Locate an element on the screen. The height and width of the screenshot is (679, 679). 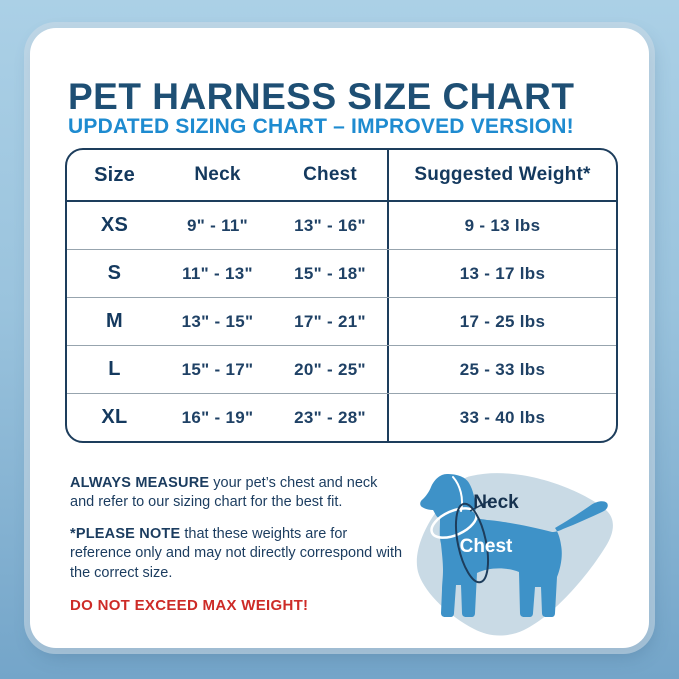
table-row-xl: XL 16" - 19" 23" - 28" 33 - 40 lbs is located at coordinates (341, 417).